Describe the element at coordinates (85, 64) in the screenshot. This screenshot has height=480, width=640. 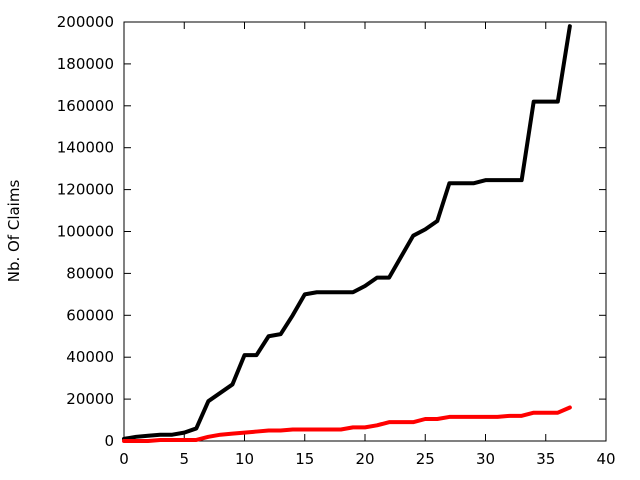
I see `y-tick-label: 180000` at that location.